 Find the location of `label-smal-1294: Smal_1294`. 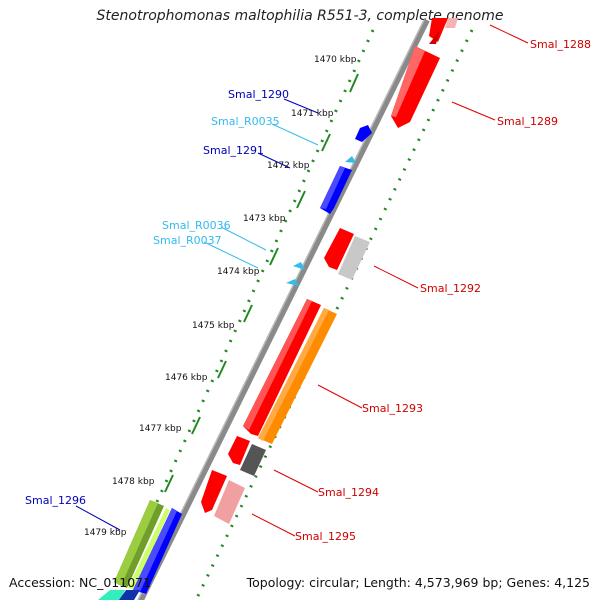

label-smal-1294: Smal_1294 is located at coordinates (348, 492).